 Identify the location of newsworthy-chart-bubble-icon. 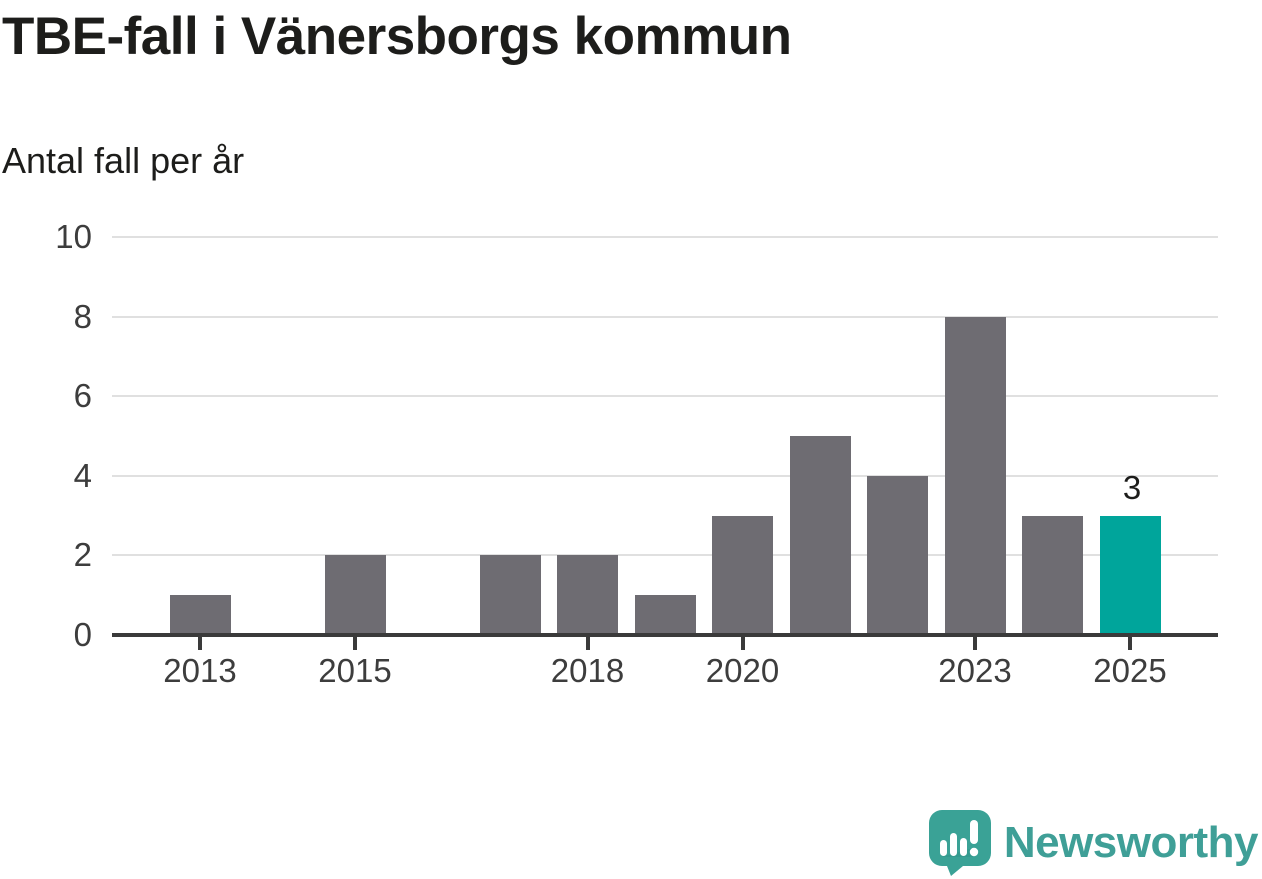
(959, 843).